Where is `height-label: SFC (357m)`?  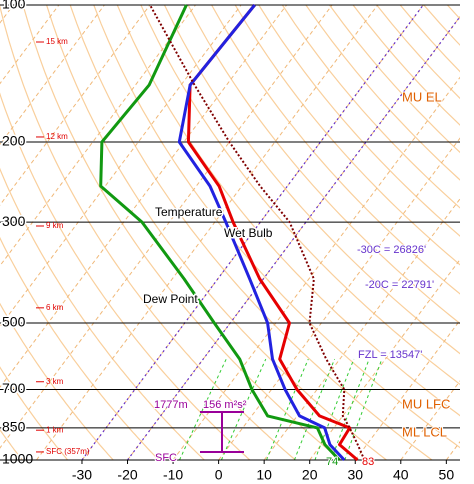
height-label: SFC (357m) is located at coordinates (68, 451).